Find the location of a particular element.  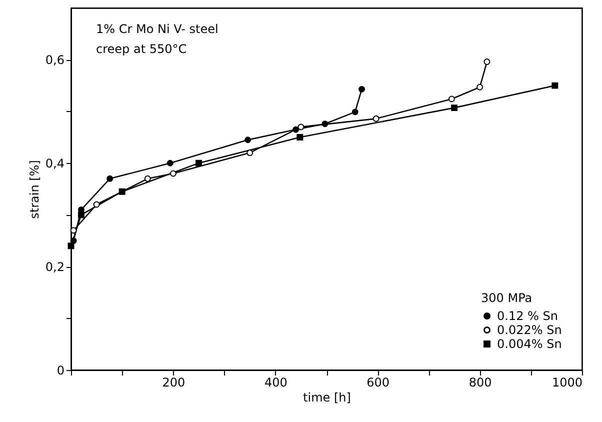

legend-label: 0.022% Sn is located at coordinates (529, 330).